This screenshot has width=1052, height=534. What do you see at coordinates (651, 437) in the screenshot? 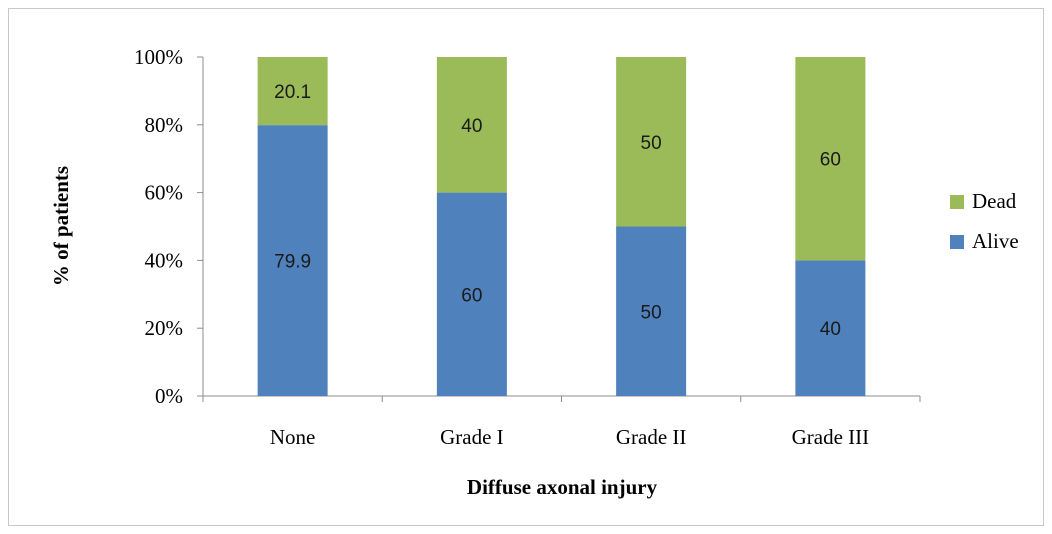
I see `x-tick-label: Grade II` at bounding box center [651, 437].